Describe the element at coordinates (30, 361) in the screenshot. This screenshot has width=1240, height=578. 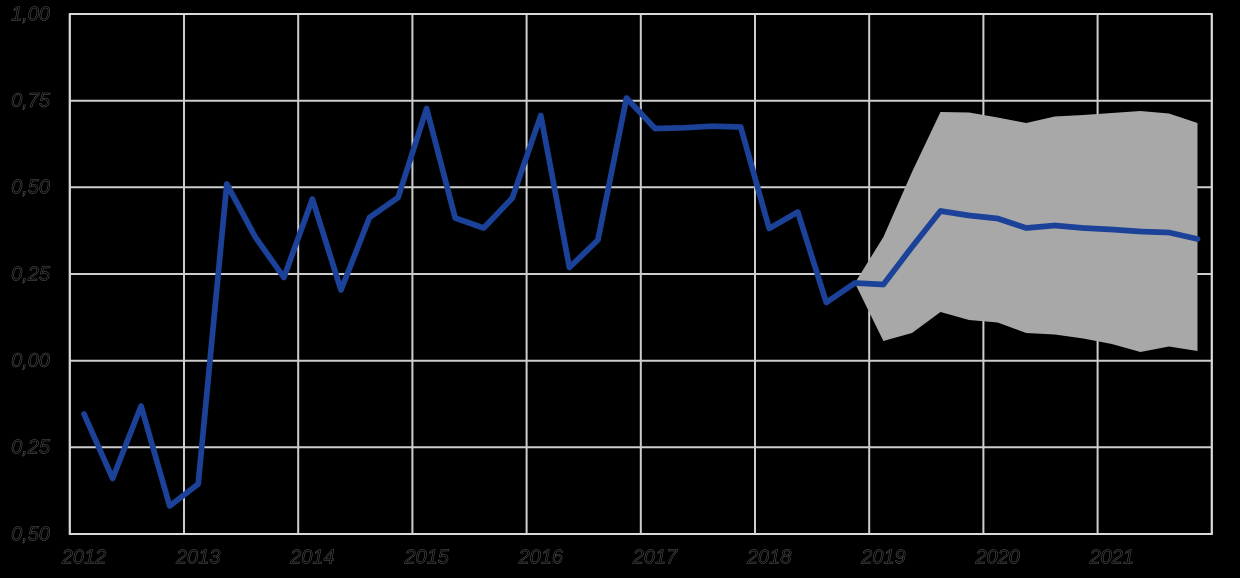
I see `svg-text: 0,00` at that location.